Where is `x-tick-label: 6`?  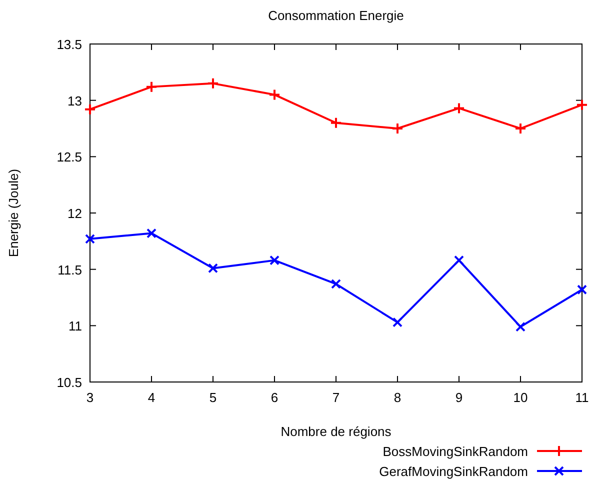
x-tick-label: 6 is located at coordinates (274, 397).